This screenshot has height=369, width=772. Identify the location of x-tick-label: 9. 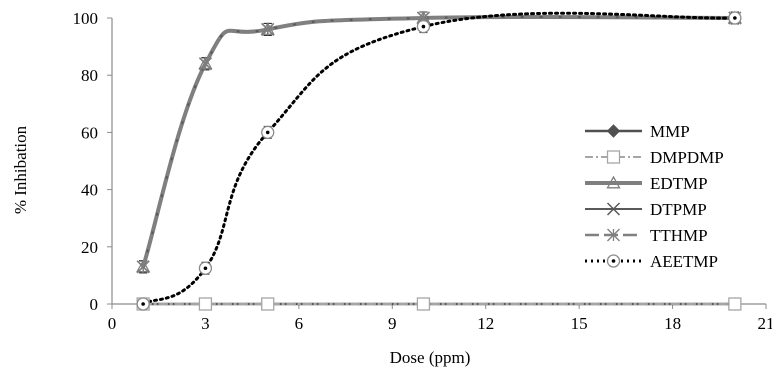
(392, 323).